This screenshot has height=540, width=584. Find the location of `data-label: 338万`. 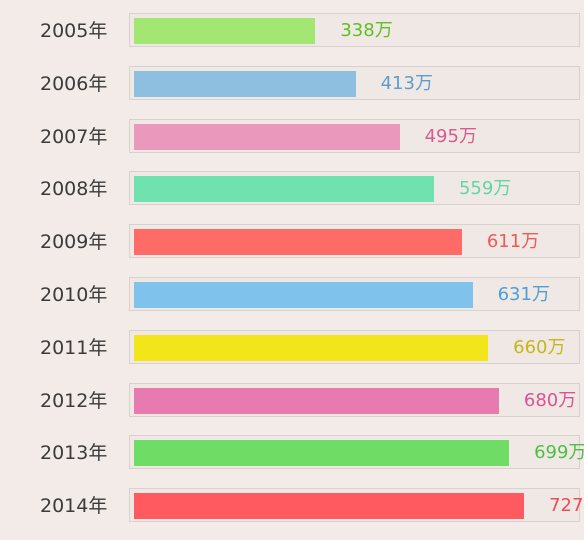

data-label: 338万 is located at coordinates (366, 30).